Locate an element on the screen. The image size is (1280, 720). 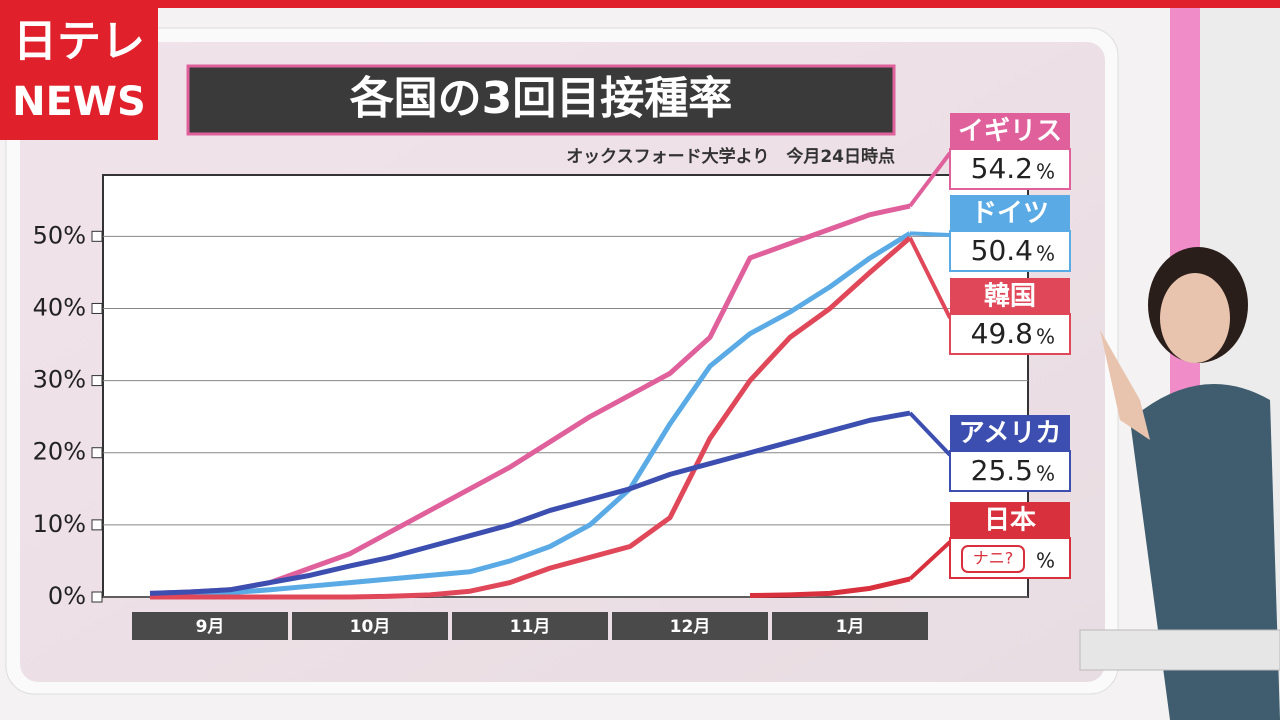
x-tick-label: 11月 is located at coordinates (530, 627).